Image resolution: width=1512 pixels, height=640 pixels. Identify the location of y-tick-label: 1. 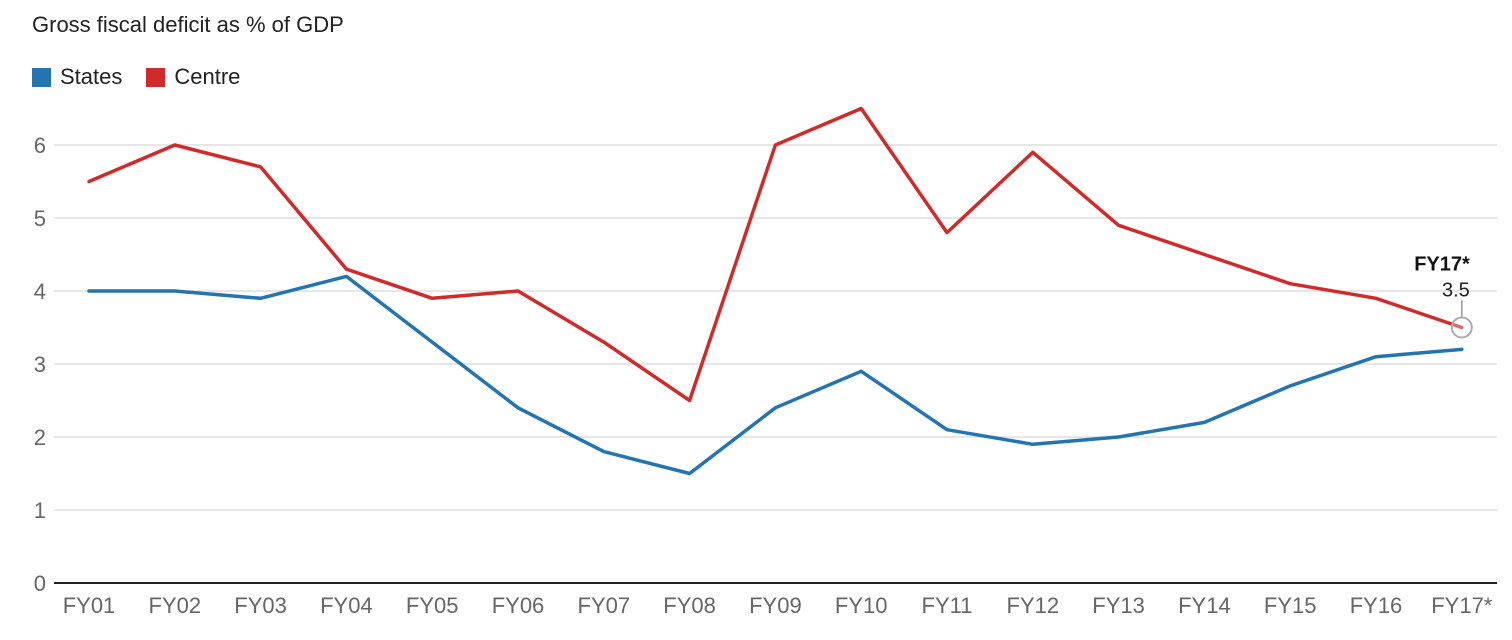
(40, 510).